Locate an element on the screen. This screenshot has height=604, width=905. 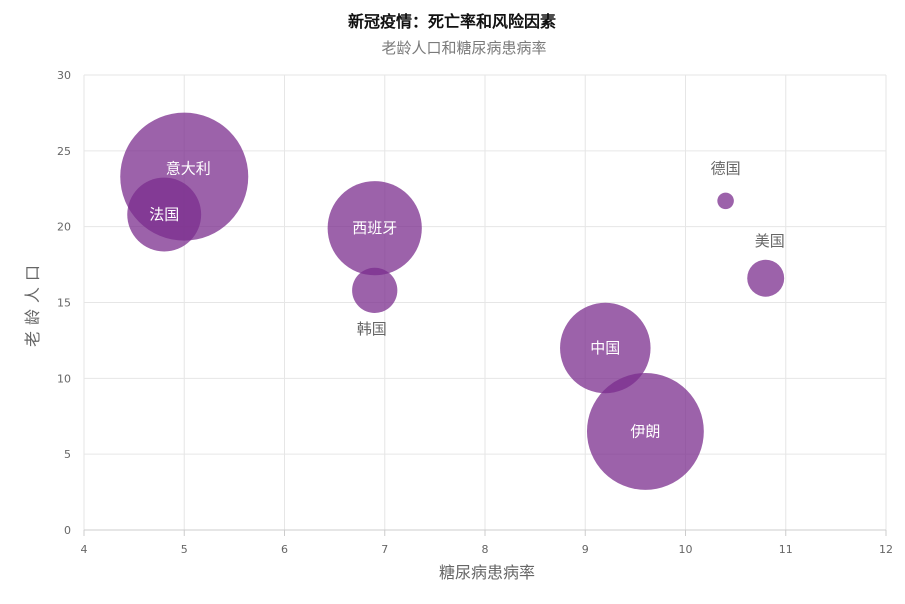
bubble-label: 韩国 is located at coordinates (372, 329).